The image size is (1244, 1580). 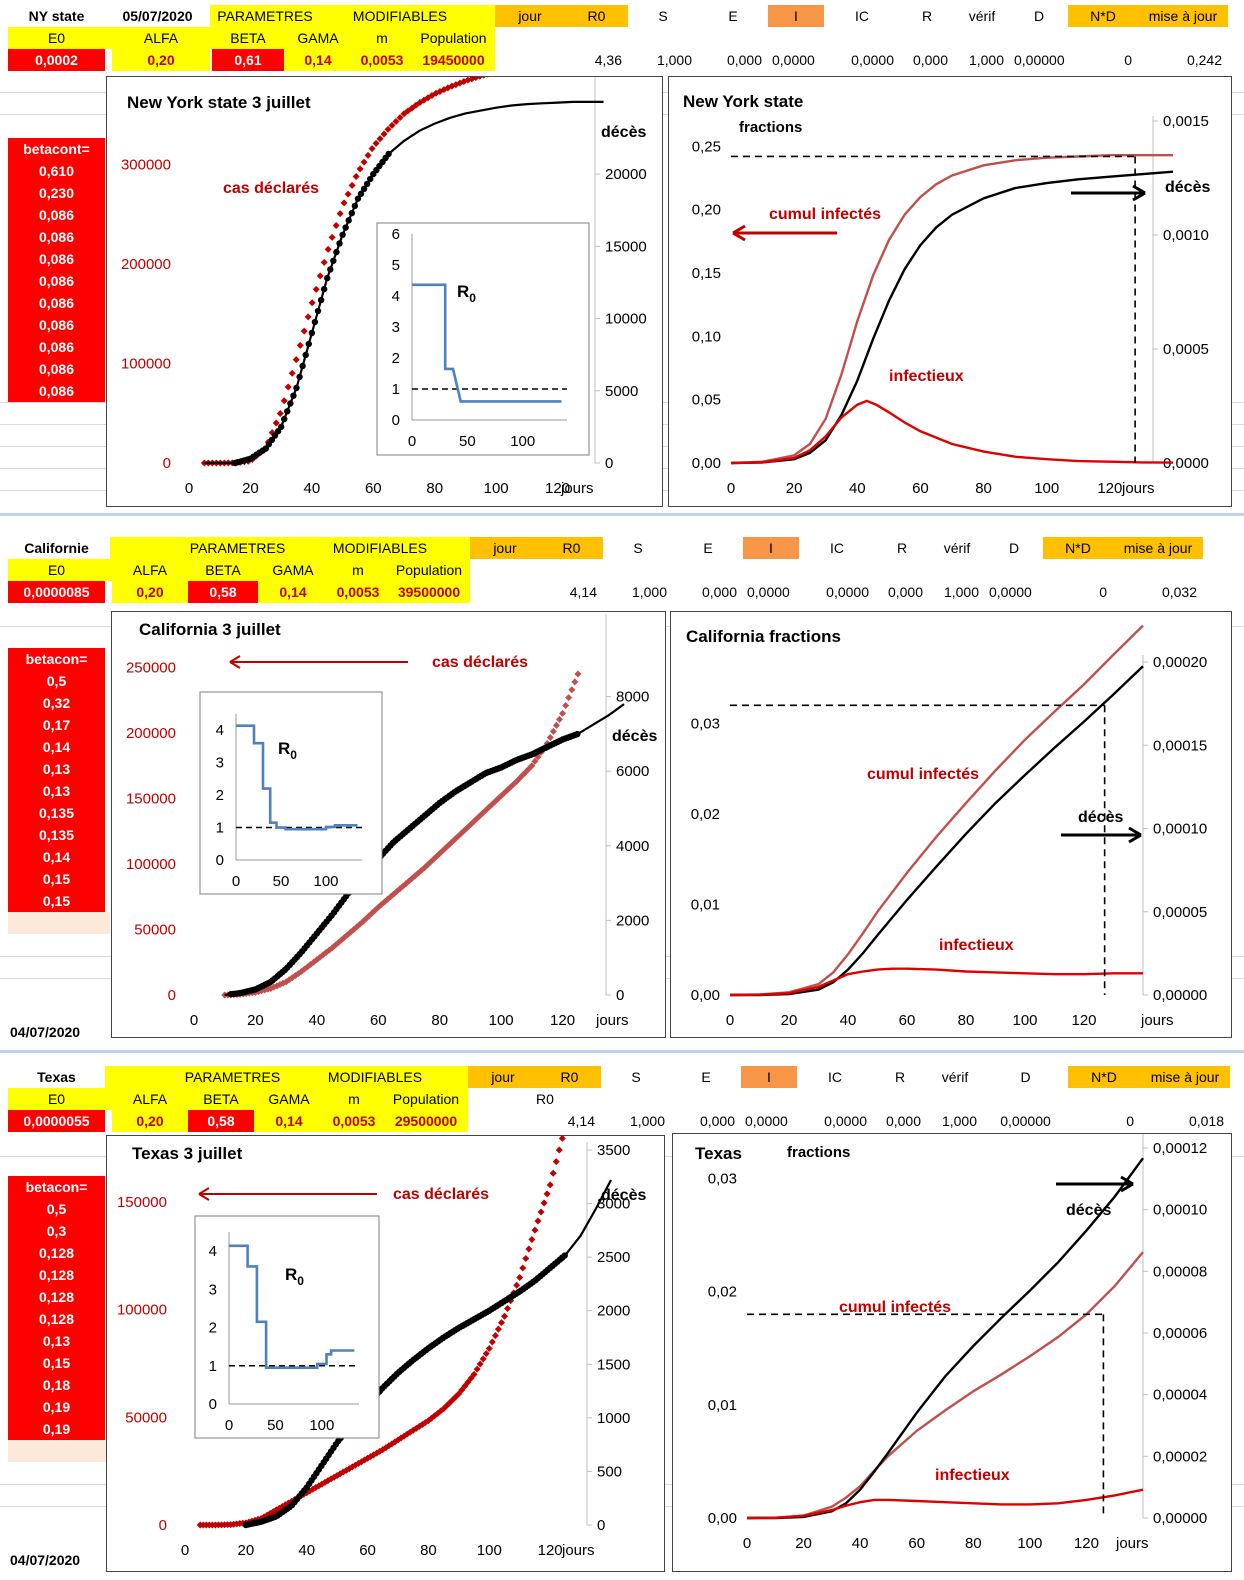 I want to click on r0-value: 4,36, so click(x=608, y=60).